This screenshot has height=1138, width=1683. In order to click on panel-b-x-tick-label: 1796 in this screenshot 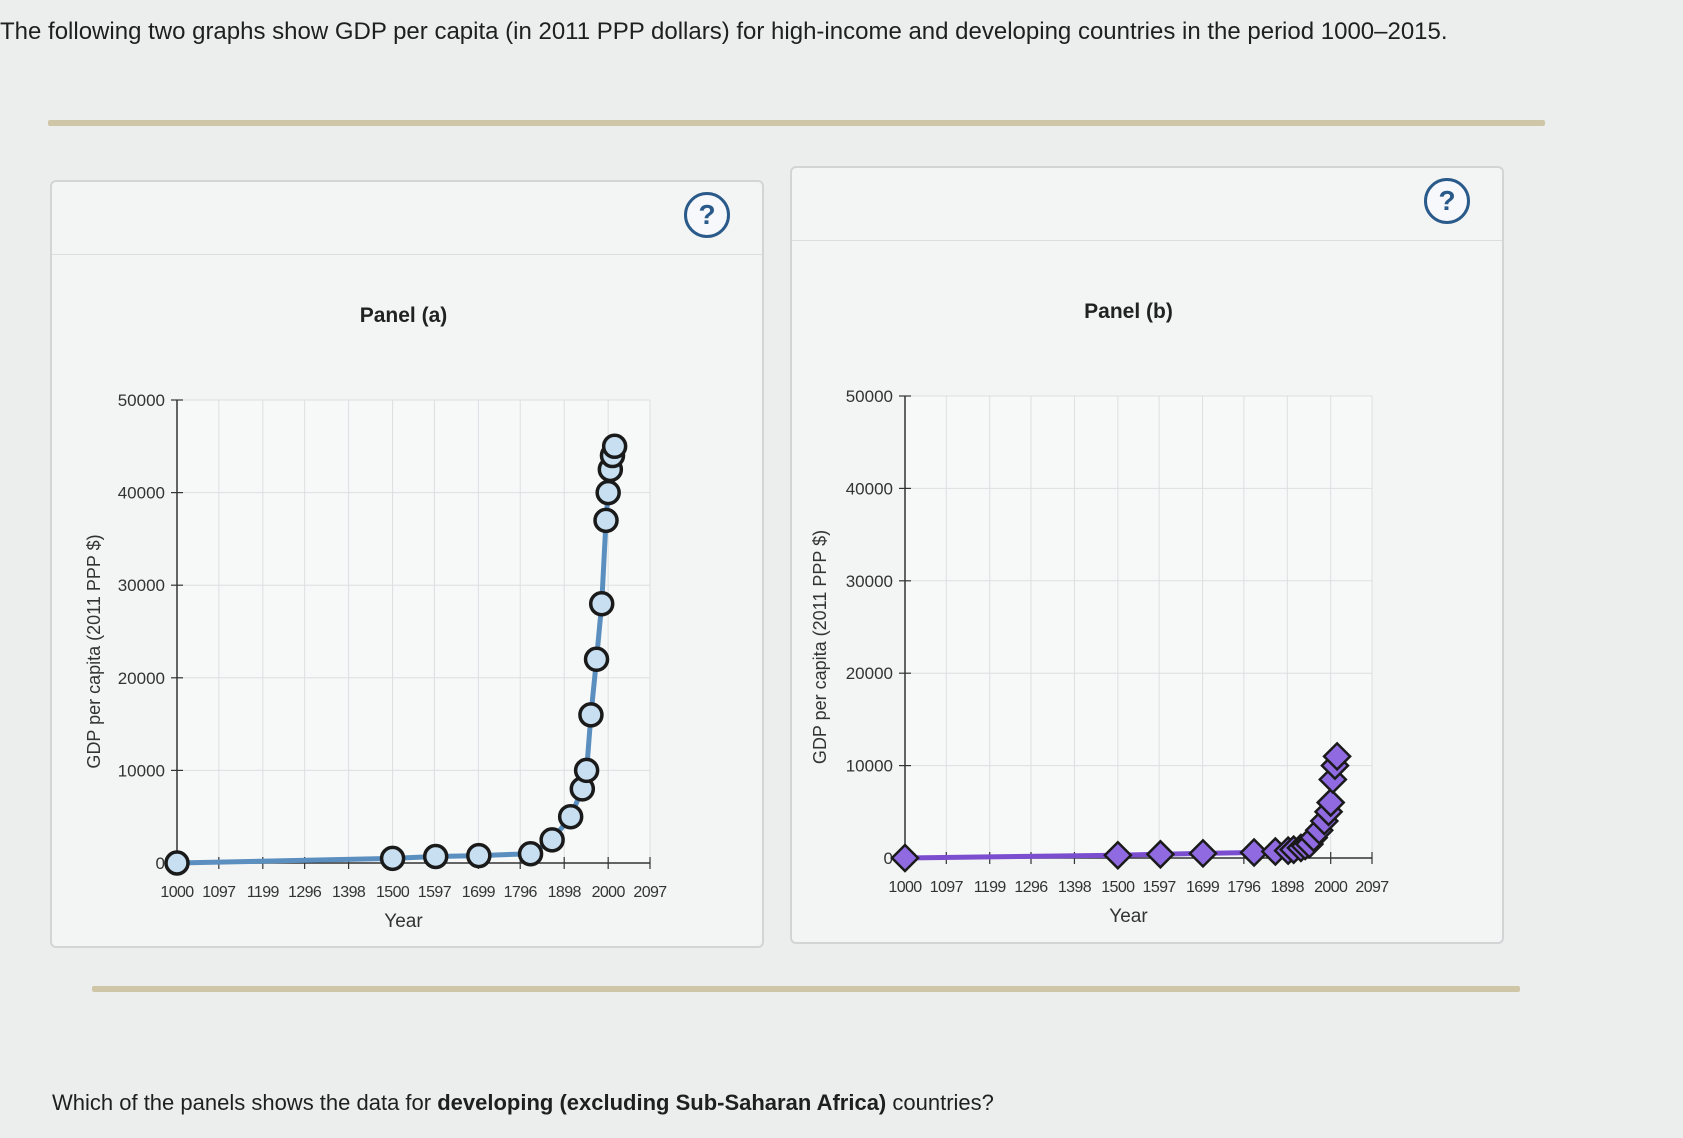, I will do `click(1244, 887)`.